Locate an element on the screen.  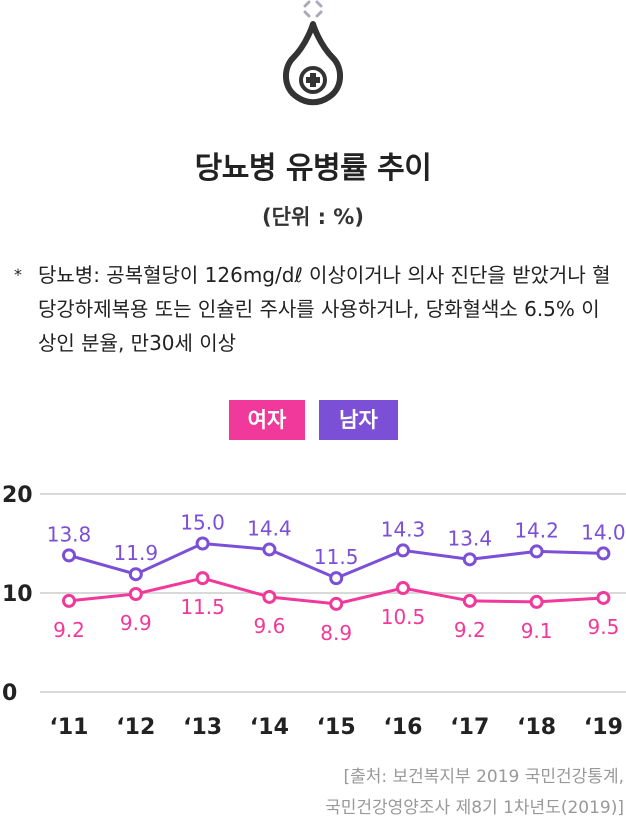
data-label-female: 9.6 is located at coordinates (269, 626).